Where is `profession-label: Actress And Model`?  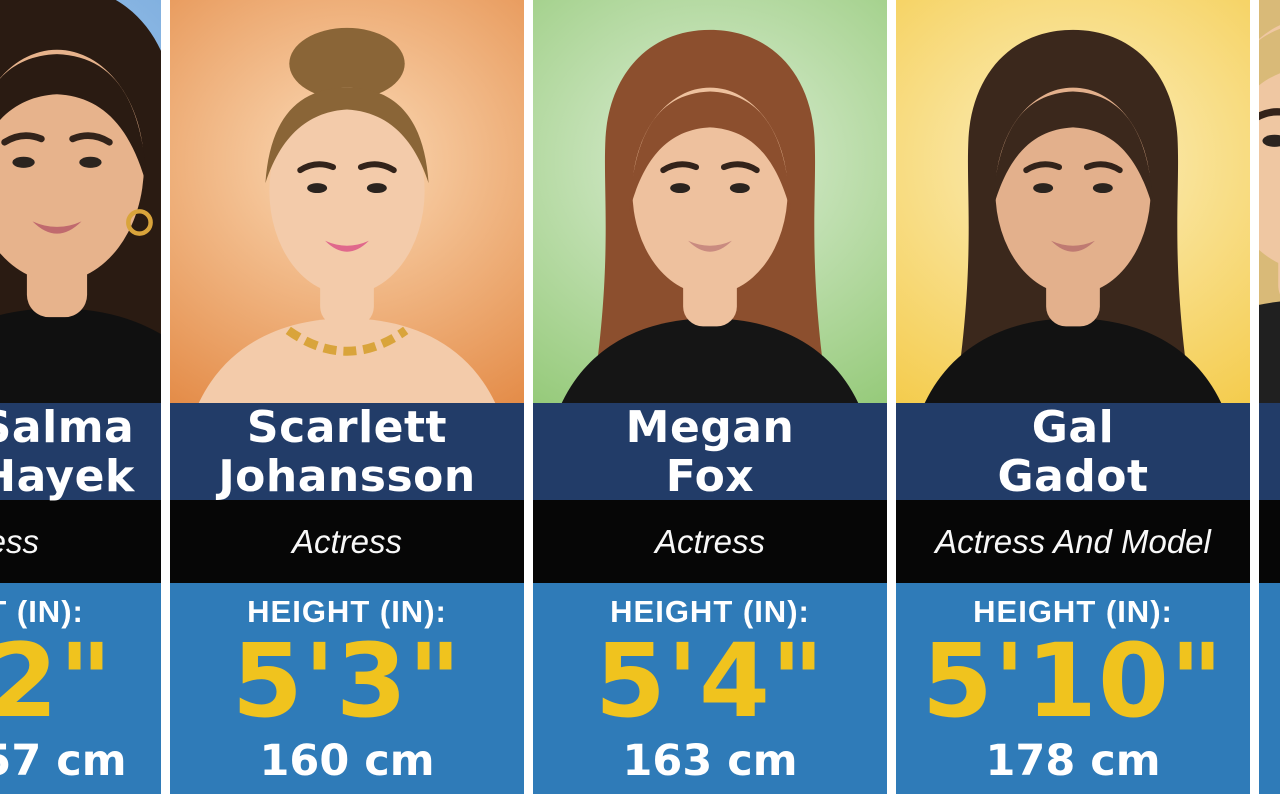
profession-label: Actress And Model is located at coordinates (1073, 541).